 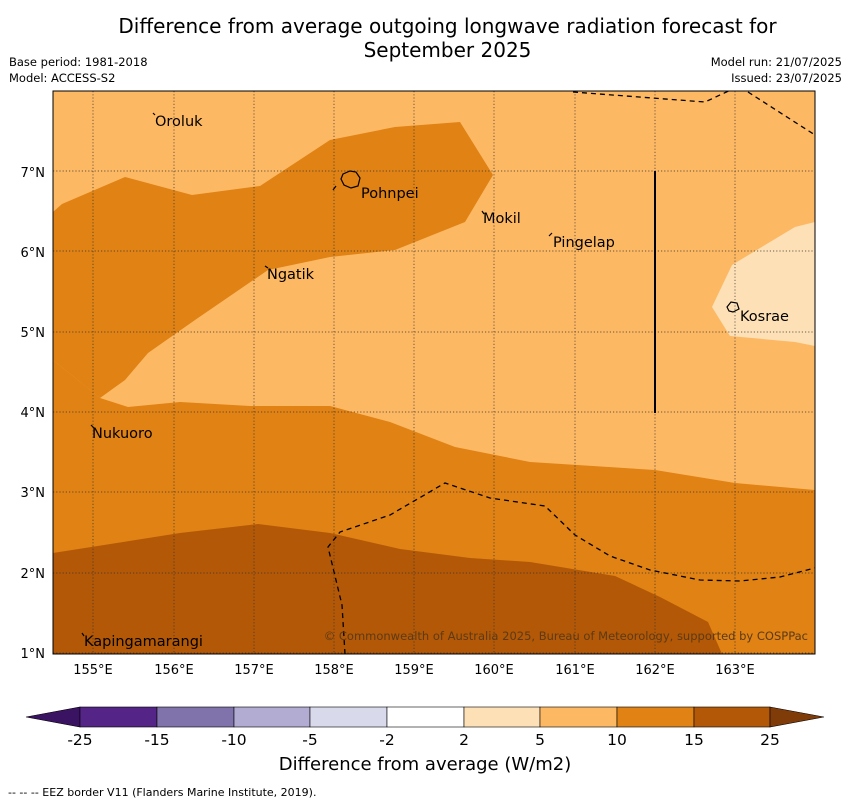 I want to click on colorbar-title: Difference from average (W/m2), so click(x=425, y=764).